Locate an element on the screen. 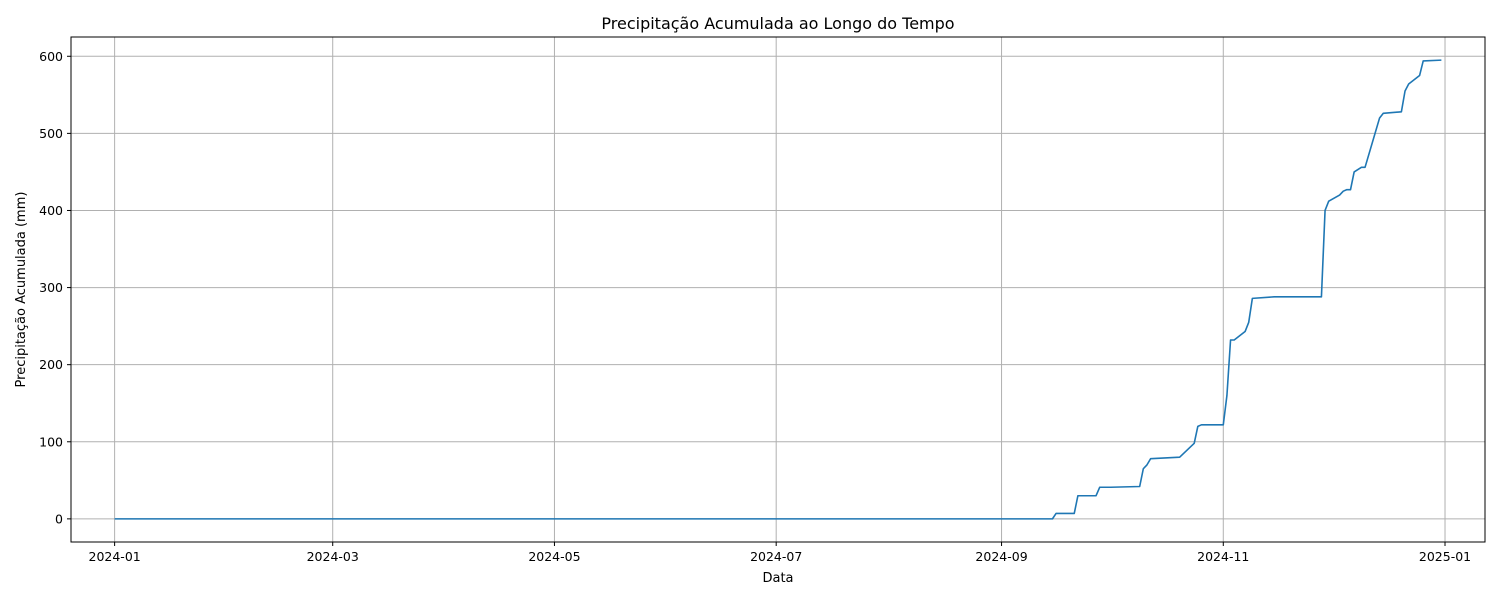 Image resolution: width=1500 pixels, height=600 pixels. y-tick-label: 400 is located at coordinates (51, 210).